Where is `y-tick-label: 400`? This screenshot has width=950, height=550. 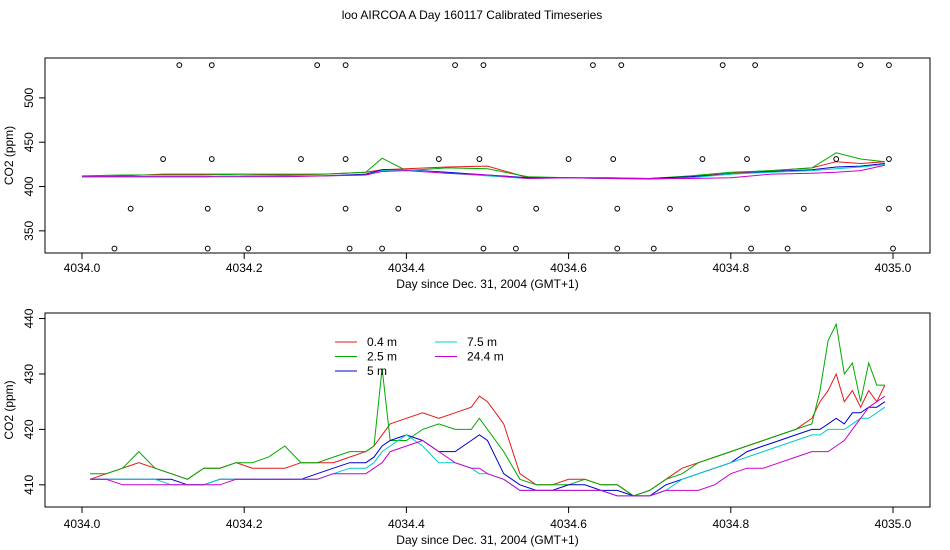
y-tick-label: 400 is located at coordinates (29, 186).